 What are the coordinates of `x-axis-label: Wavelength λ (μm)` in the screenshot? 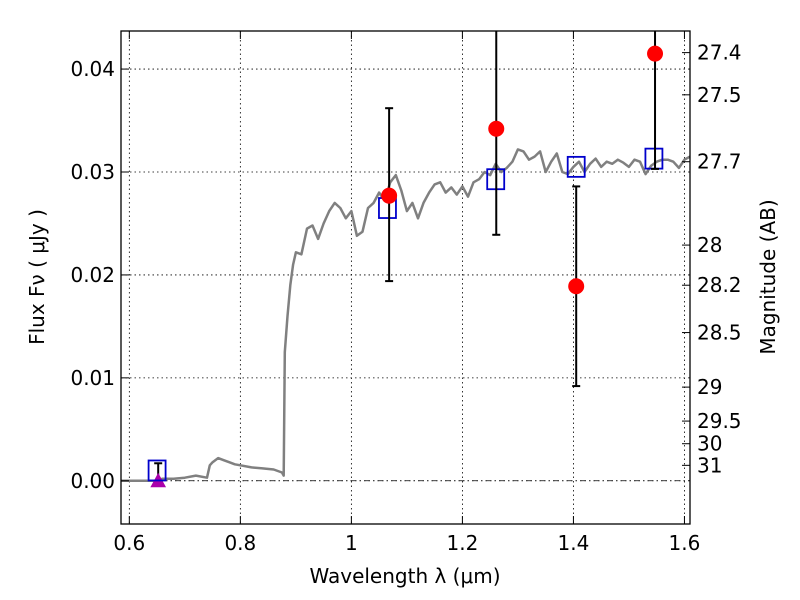 It's located at (404, 576).